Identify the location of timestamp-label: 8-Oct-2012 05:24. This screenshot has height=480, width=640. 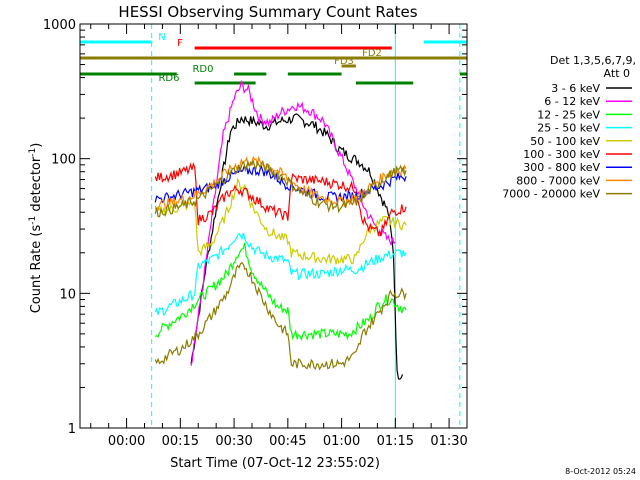
(600, 471).